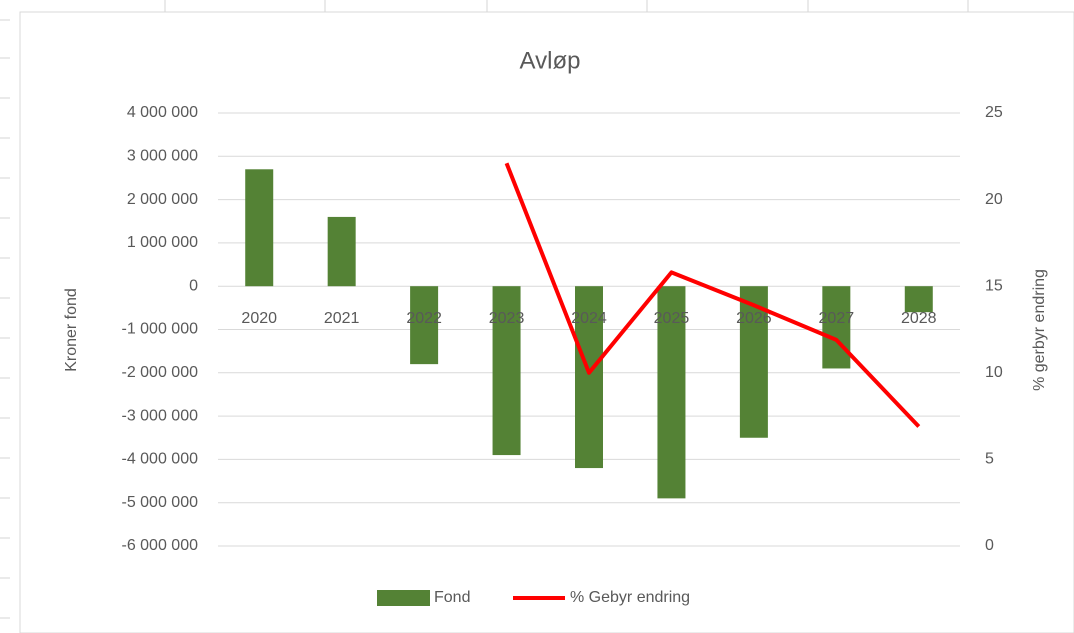 This screenshot has width=1074, height=633. Describe the element at coordinates (989, 459) in the screenshot. I see `y2-tick-label: 5` at that location.